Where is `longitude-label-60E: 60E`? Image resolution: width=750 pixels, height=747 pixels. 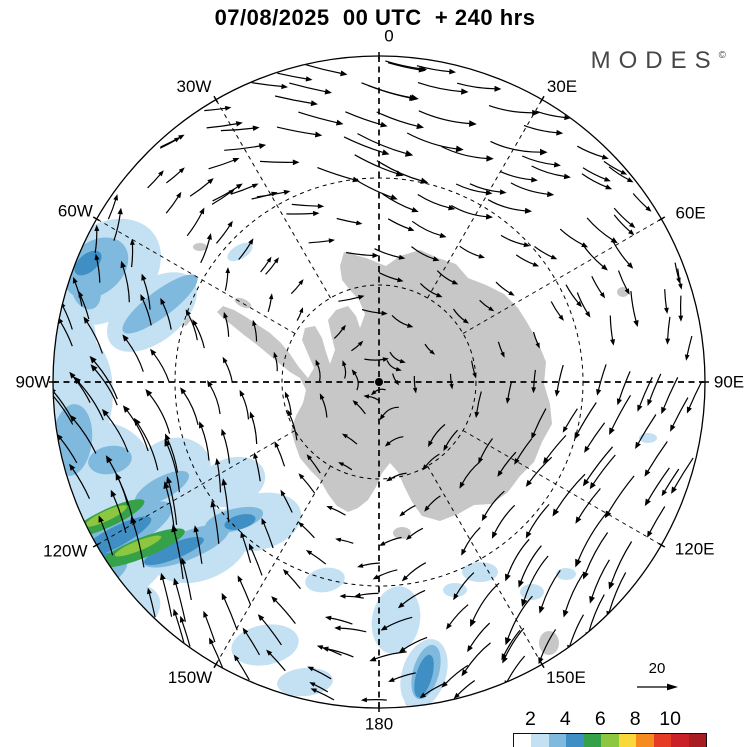 longitude-label-60E: 60E is located at coordinates (691, 213).